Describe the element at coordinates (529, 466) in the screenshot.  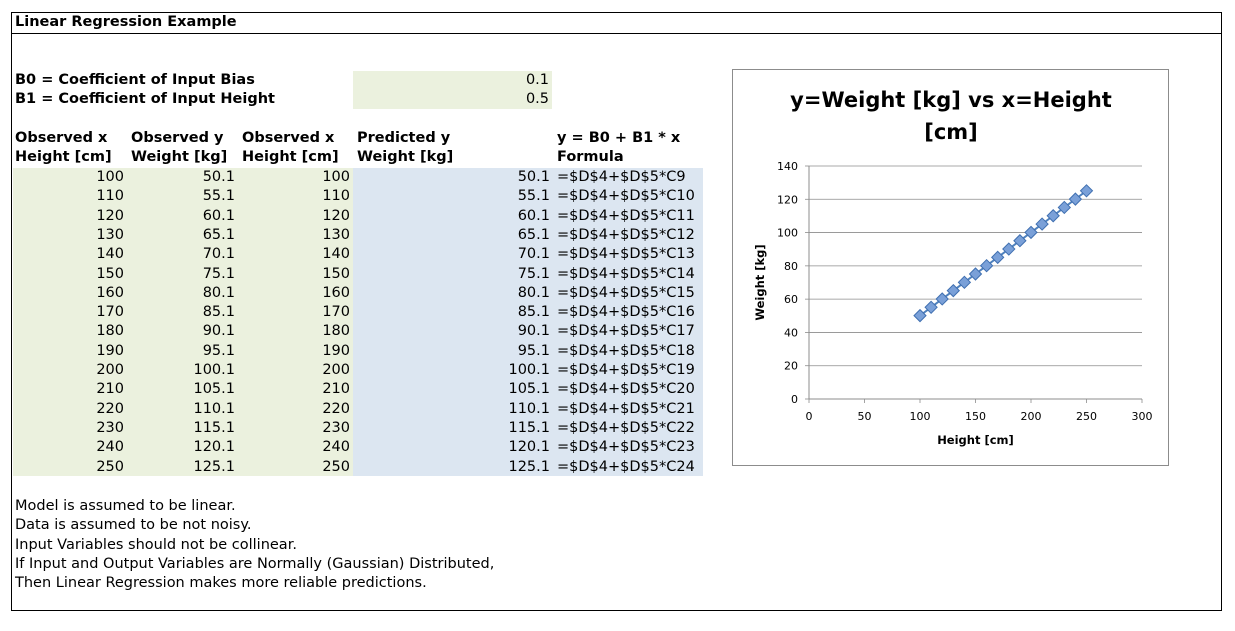
I see `cell-predicted-y: 125.1` at that location.